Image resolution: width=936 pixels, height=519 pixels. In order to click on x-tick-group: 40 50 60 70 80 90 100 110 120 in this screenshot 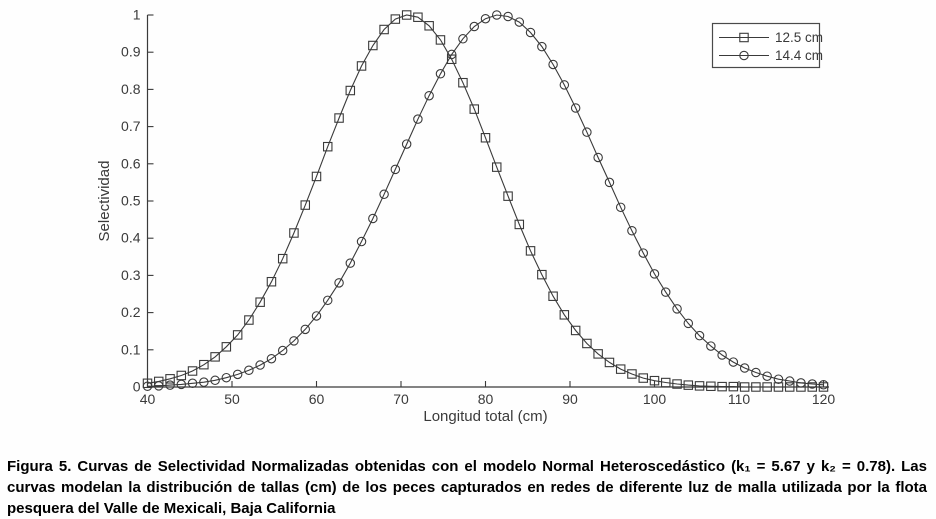, I will do `click(488, 394)`.